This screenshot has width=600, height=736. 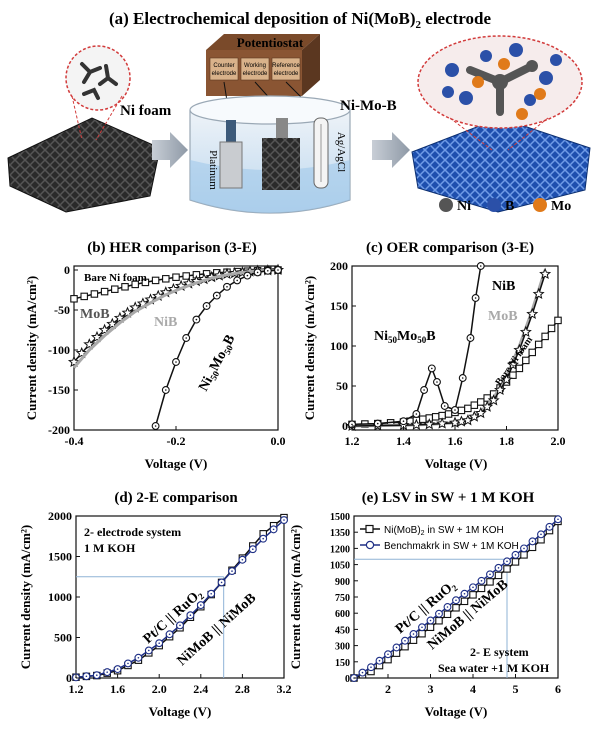 What do you see at coordinates (342, 647) in the screenshot?
I see `chart-e-ytick-label: 300` at bounding box center [342, 647].